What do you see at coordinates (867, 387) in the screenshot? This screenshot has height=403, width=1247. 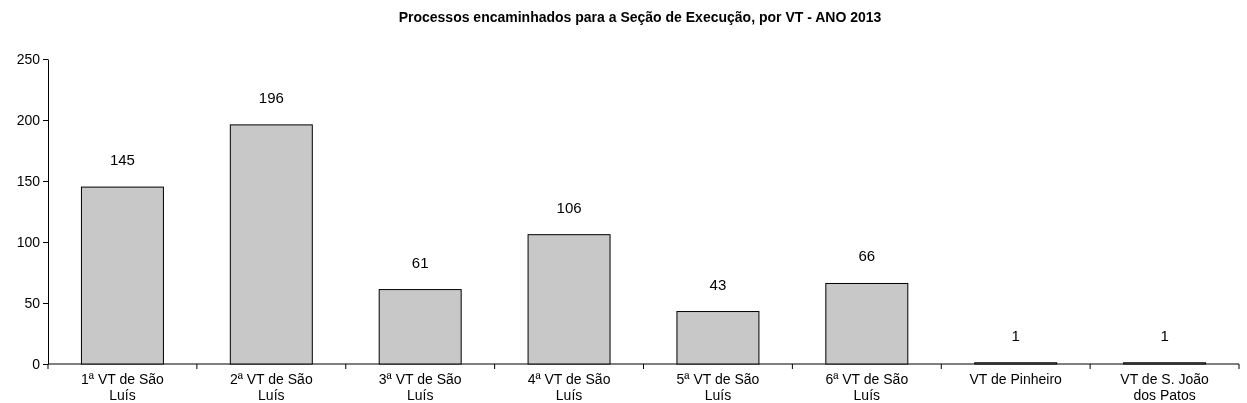 I see `x-tick-label: 6ª VT de São Luís` at bounding box center [867, 387].